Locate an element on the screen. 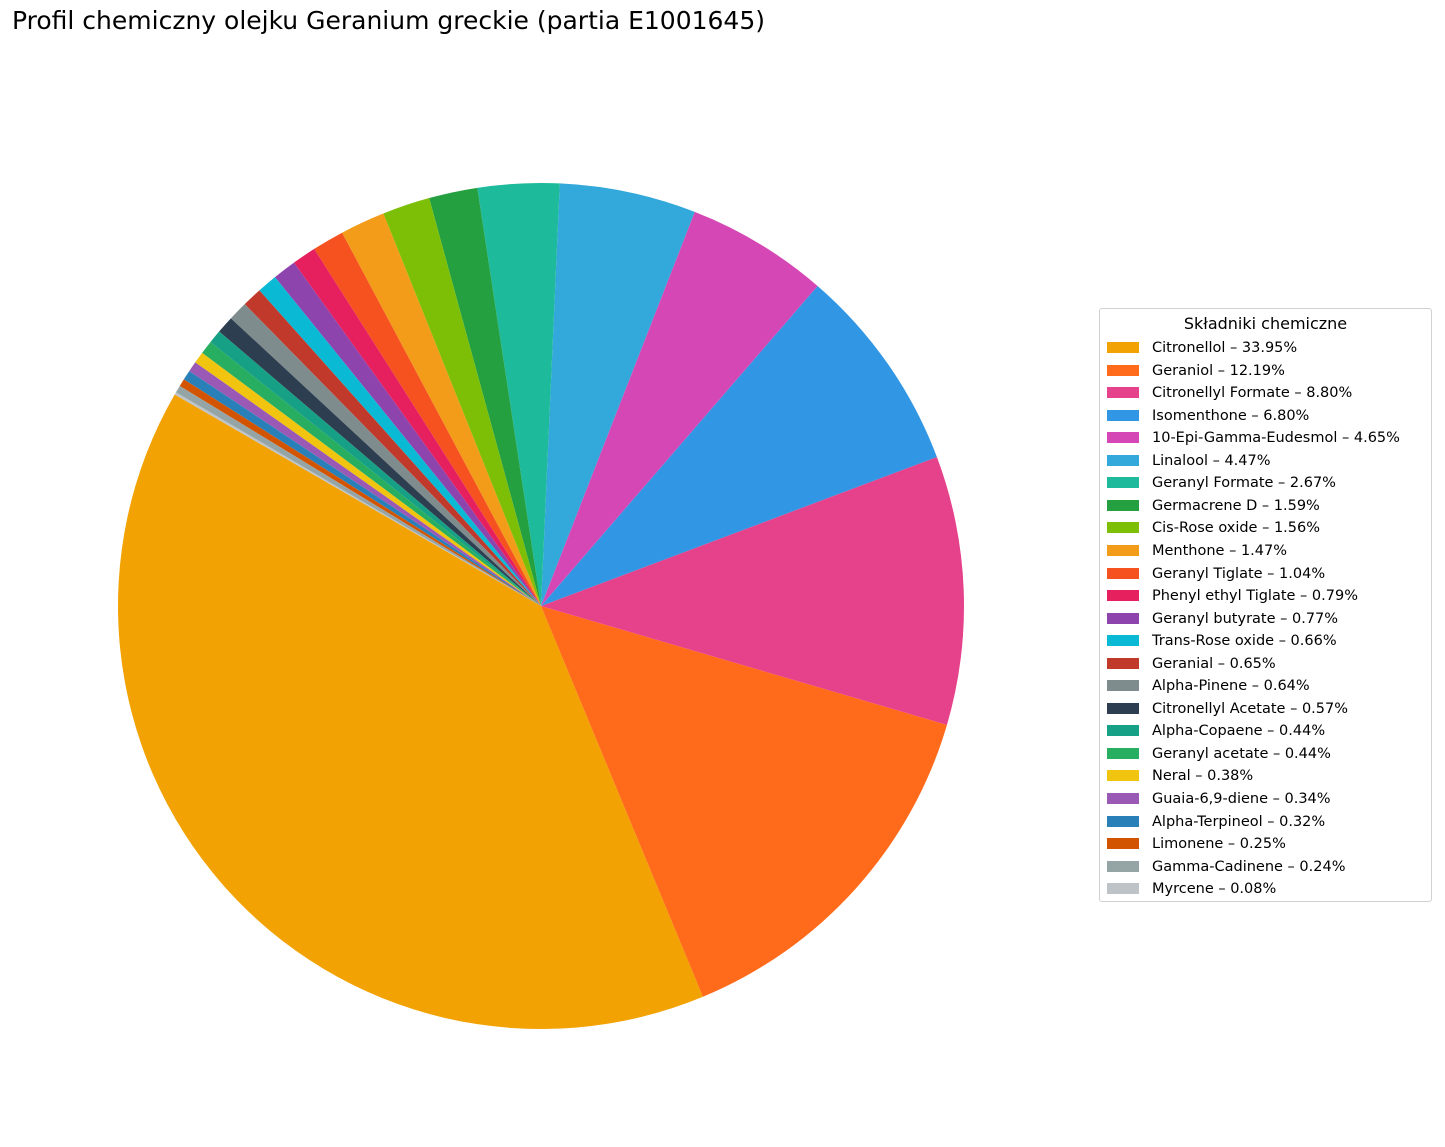 Image resolution: width=1445 pixels, height=1147 pixels. legend-label: Alpha-Pinene – 0.64% is located at coordinates (1231, 686).